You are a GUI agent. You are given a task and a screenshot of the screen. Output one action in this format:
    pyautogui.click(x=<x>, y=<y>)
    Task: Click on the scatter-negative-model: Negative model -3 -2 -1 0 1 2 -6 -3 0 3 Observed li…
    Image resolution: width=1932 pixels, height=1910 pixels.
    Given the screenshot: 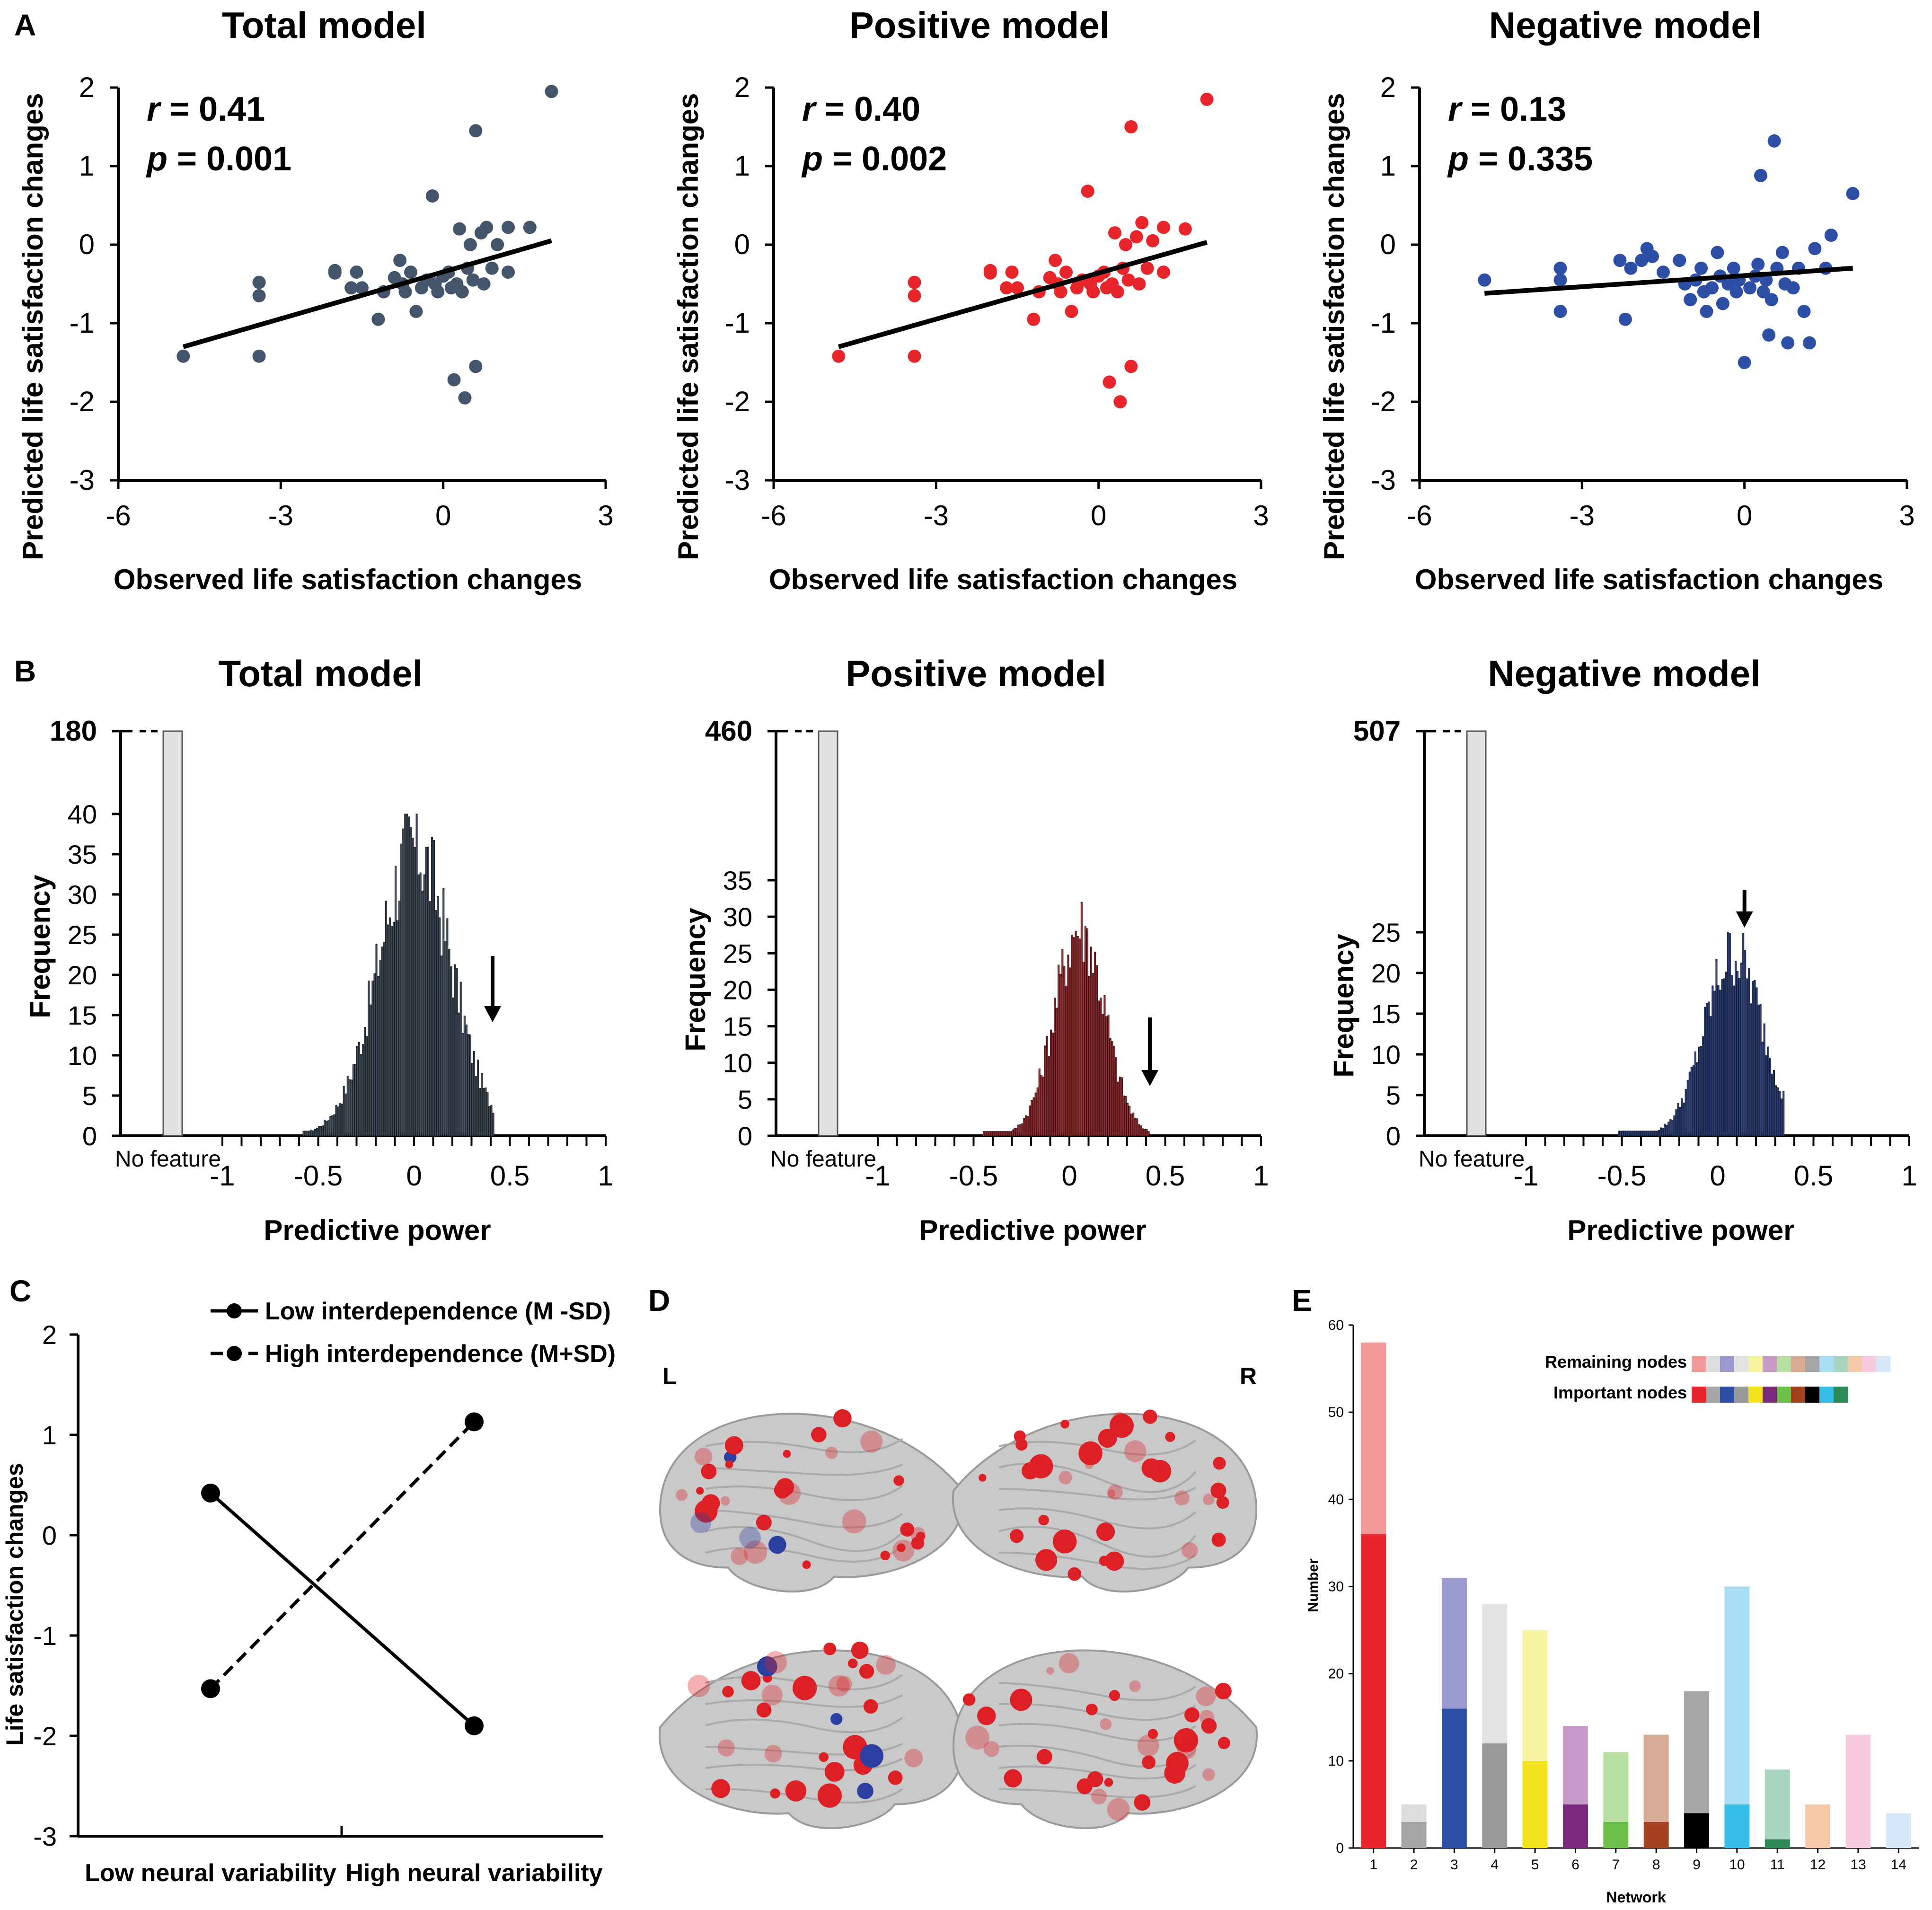 What is the action you would take?
    pyautogui.click(x=1616, y=299)
    